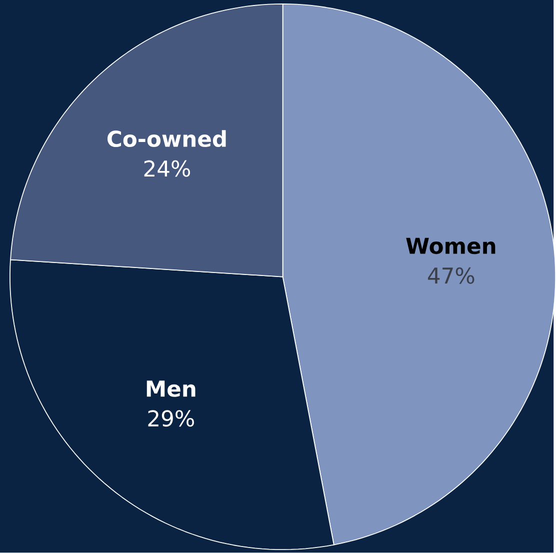 The width and height of the screenshot is (556, 553). Describe the element at coordinates (171, 389) in the screenshot. I see `slice-label: Men` at that location.